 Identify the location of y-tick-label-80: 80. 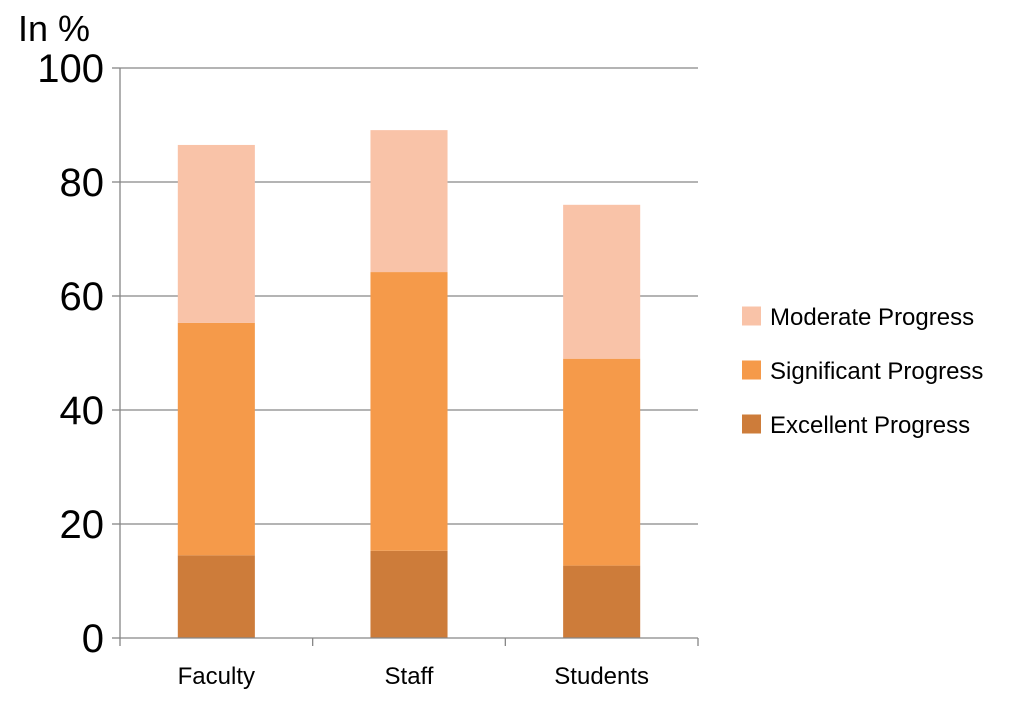
(82, 183).